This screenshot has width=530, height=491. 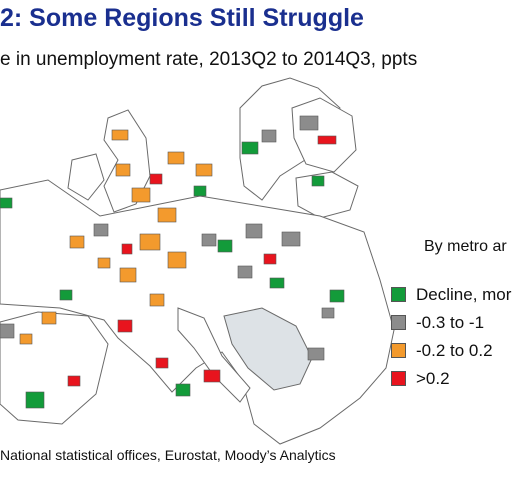 I want to click on legend-swatch-red, so click(x=398, y=378).